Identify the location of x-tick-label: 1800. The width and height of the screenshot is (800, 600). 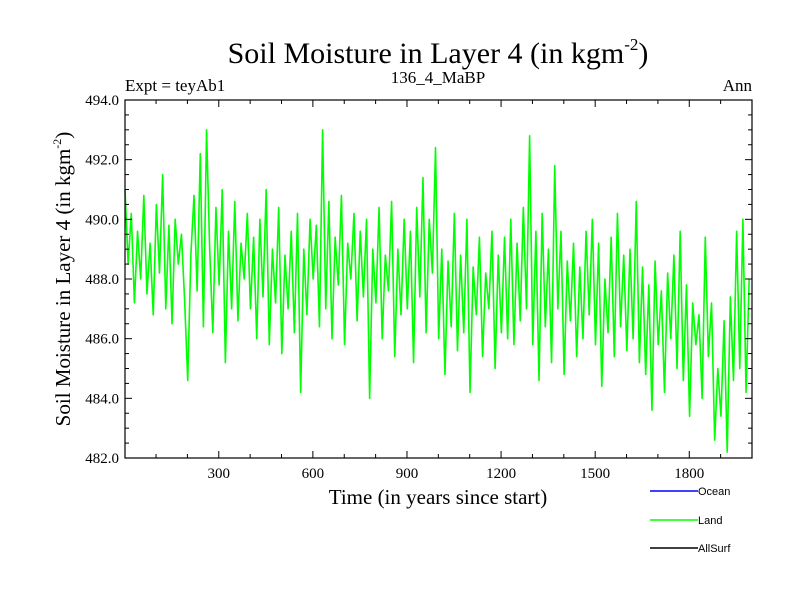
(689, 474).